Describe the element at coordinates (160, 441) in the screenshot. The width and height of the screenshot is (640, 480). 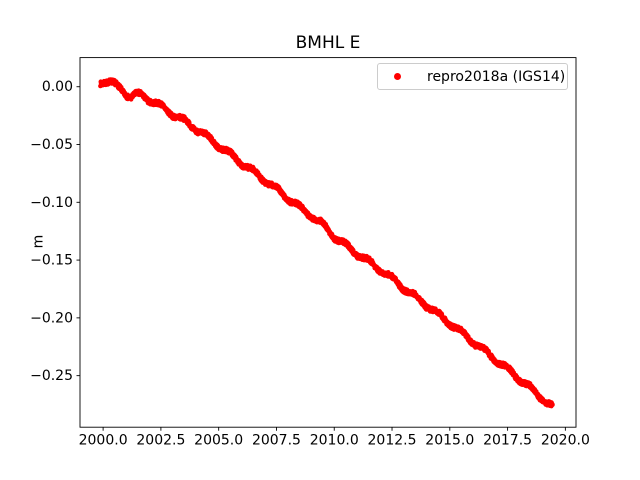
I see `x-tick-label: 2002.5` at that location.